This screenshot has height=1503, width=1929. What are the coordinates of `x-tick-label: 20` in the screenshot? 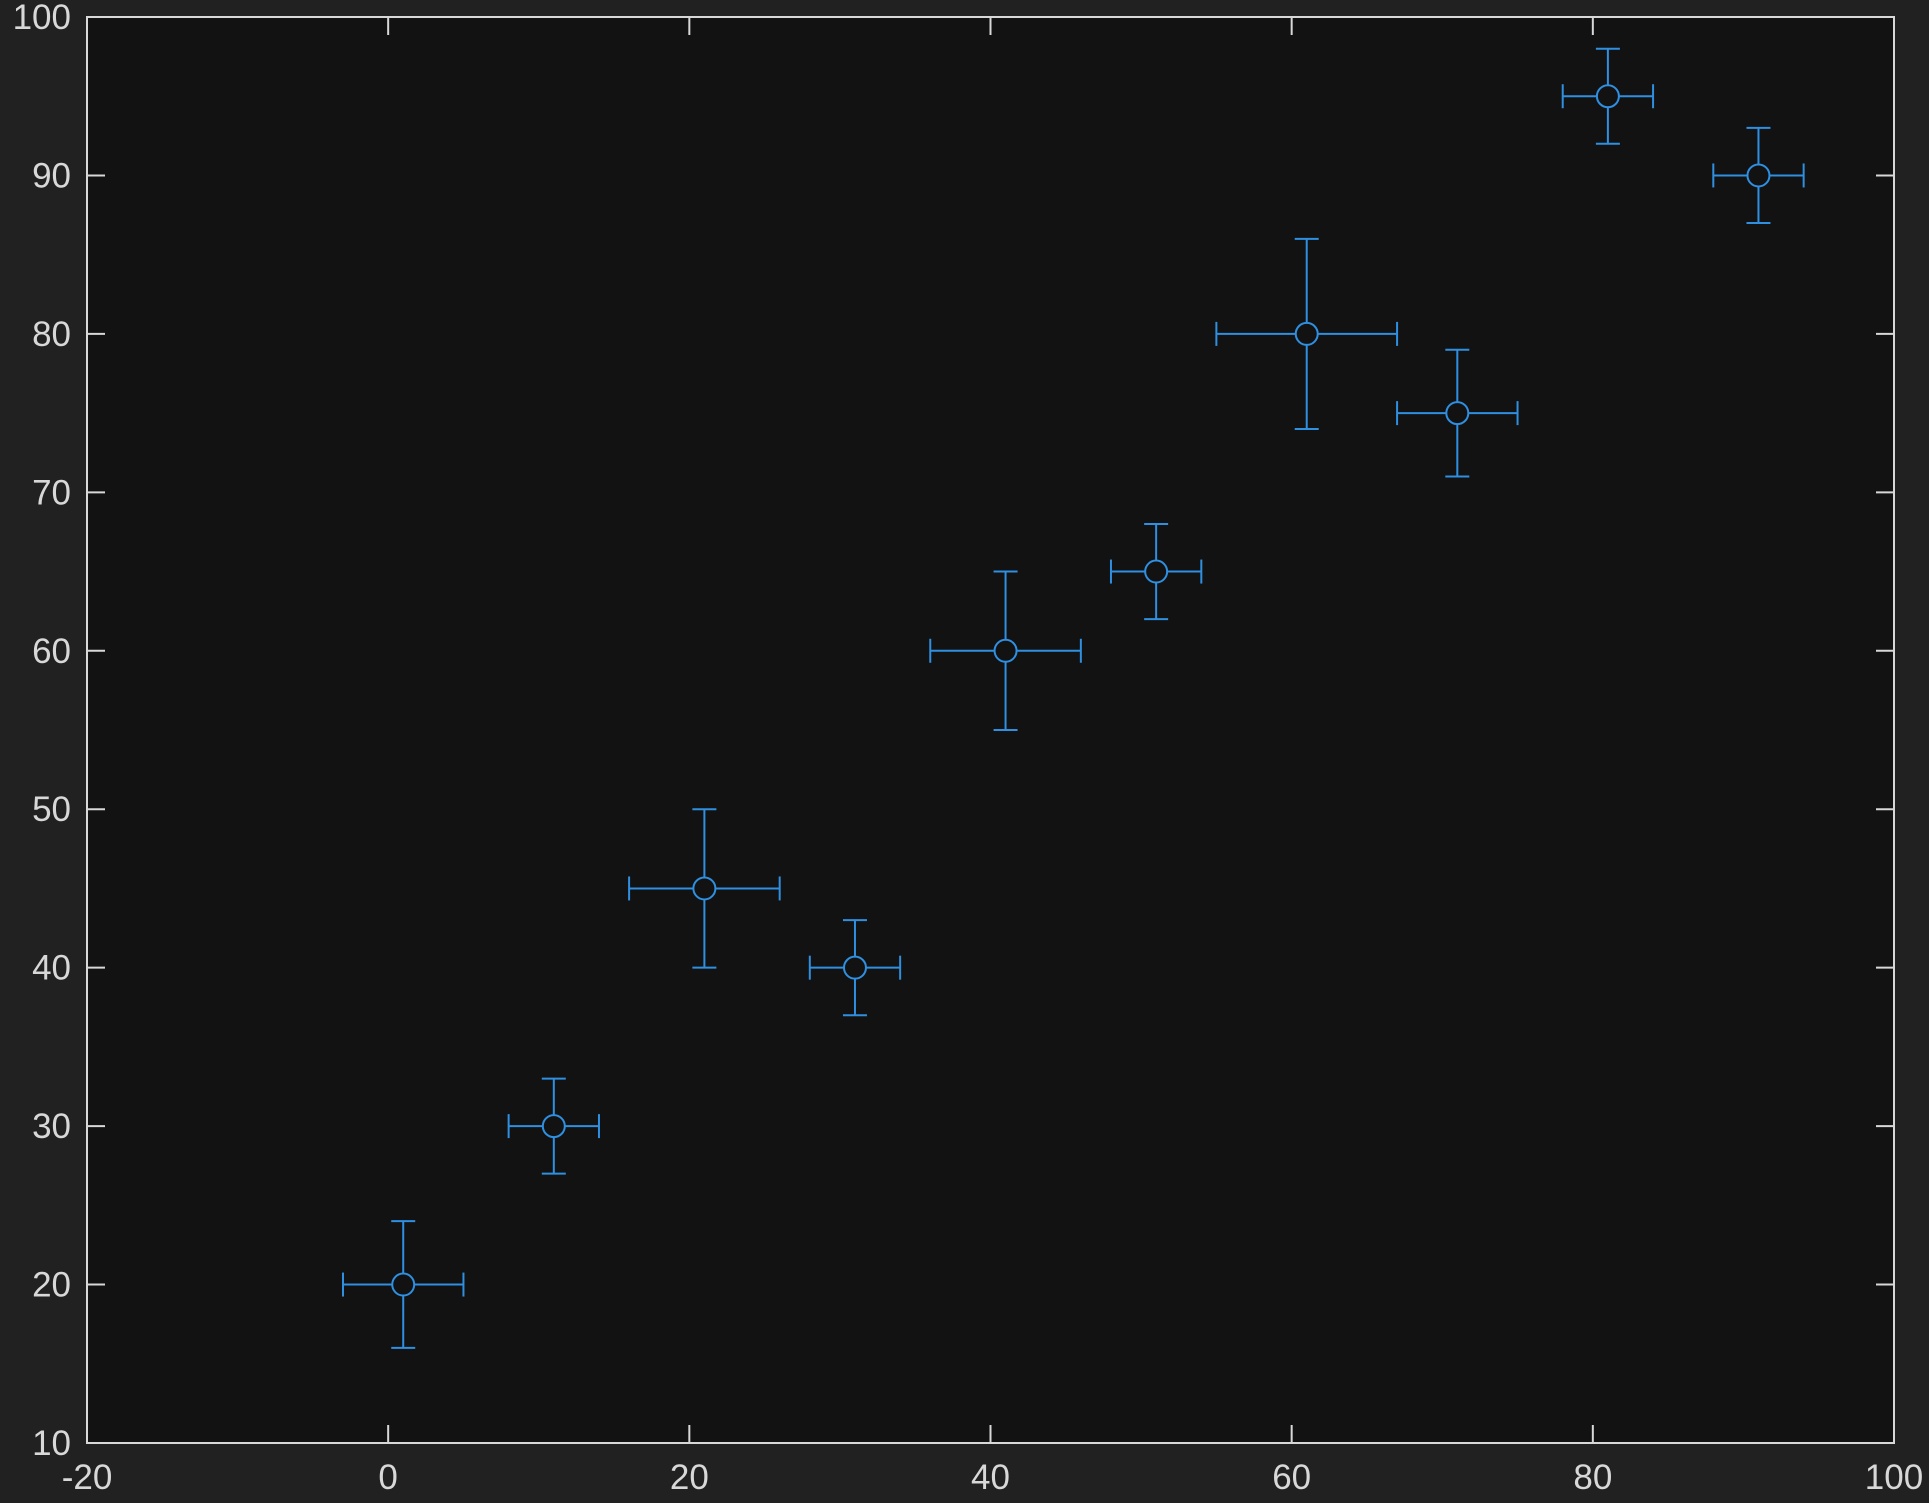 It's located at (689, 1477).